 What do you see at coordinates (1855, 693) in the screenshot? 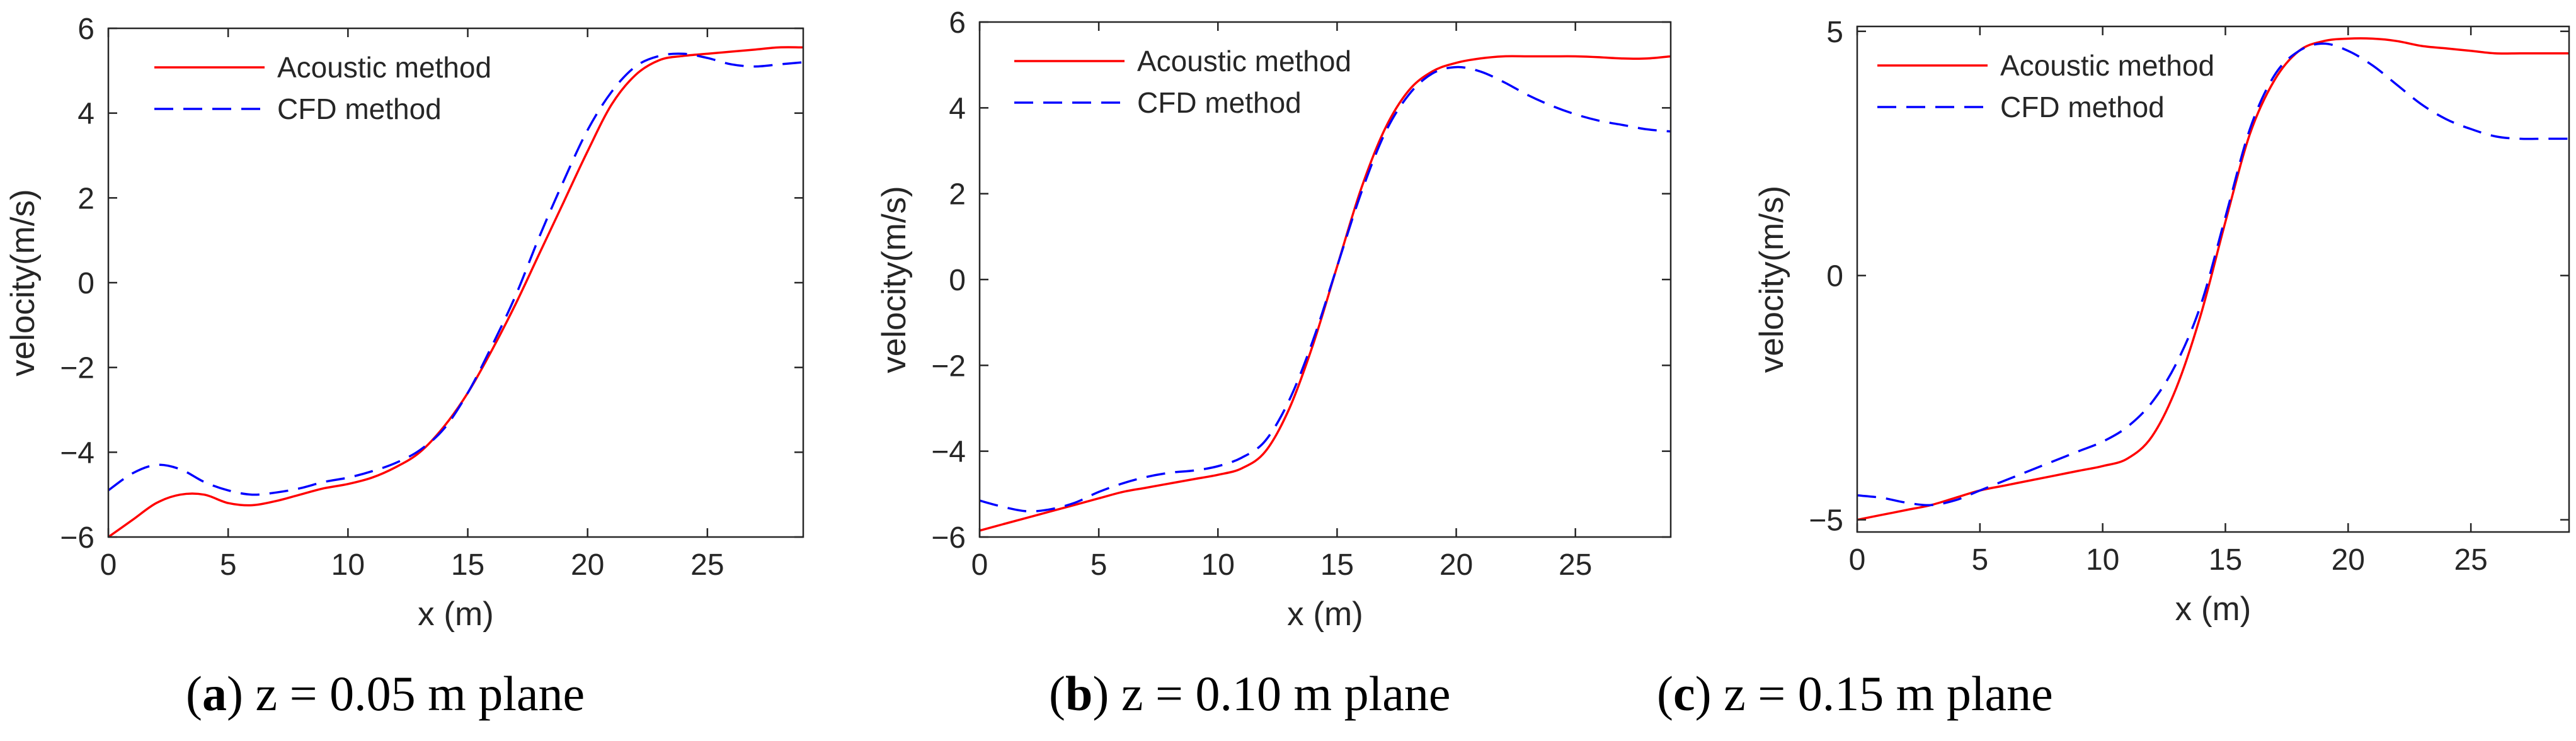
I see `caption-c: (c) z = 0.15 m plane` at bounding box center [1855, 693].